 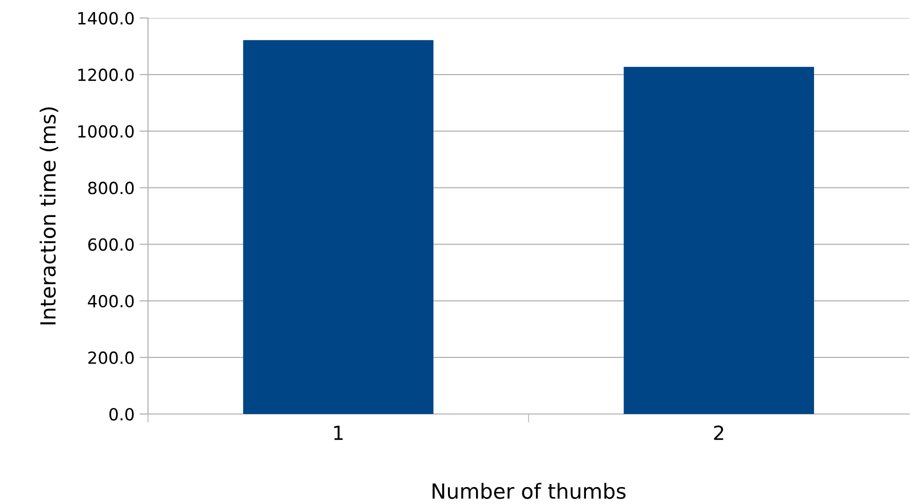 I want to click on y-tick-label: 800.0, so click(x=111, y=188).